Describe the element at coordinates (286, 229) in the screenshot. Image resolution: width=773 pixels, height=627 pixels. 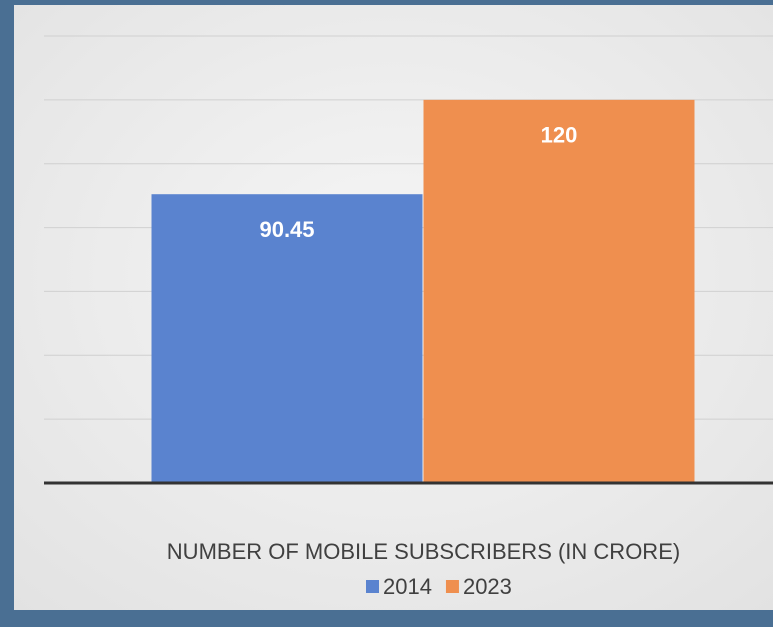
I see `data-label: 90.45` at that location.